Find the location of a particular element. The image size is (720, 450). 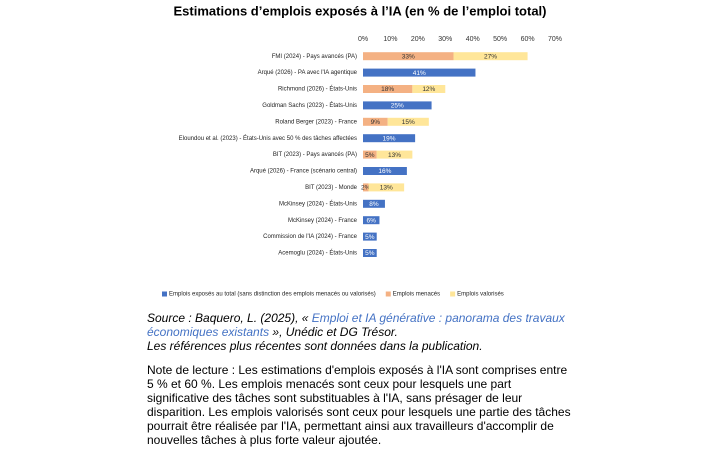

y-tick-label: Arqué (2026) - France (scénario central) is located at coordinates (303, 172).